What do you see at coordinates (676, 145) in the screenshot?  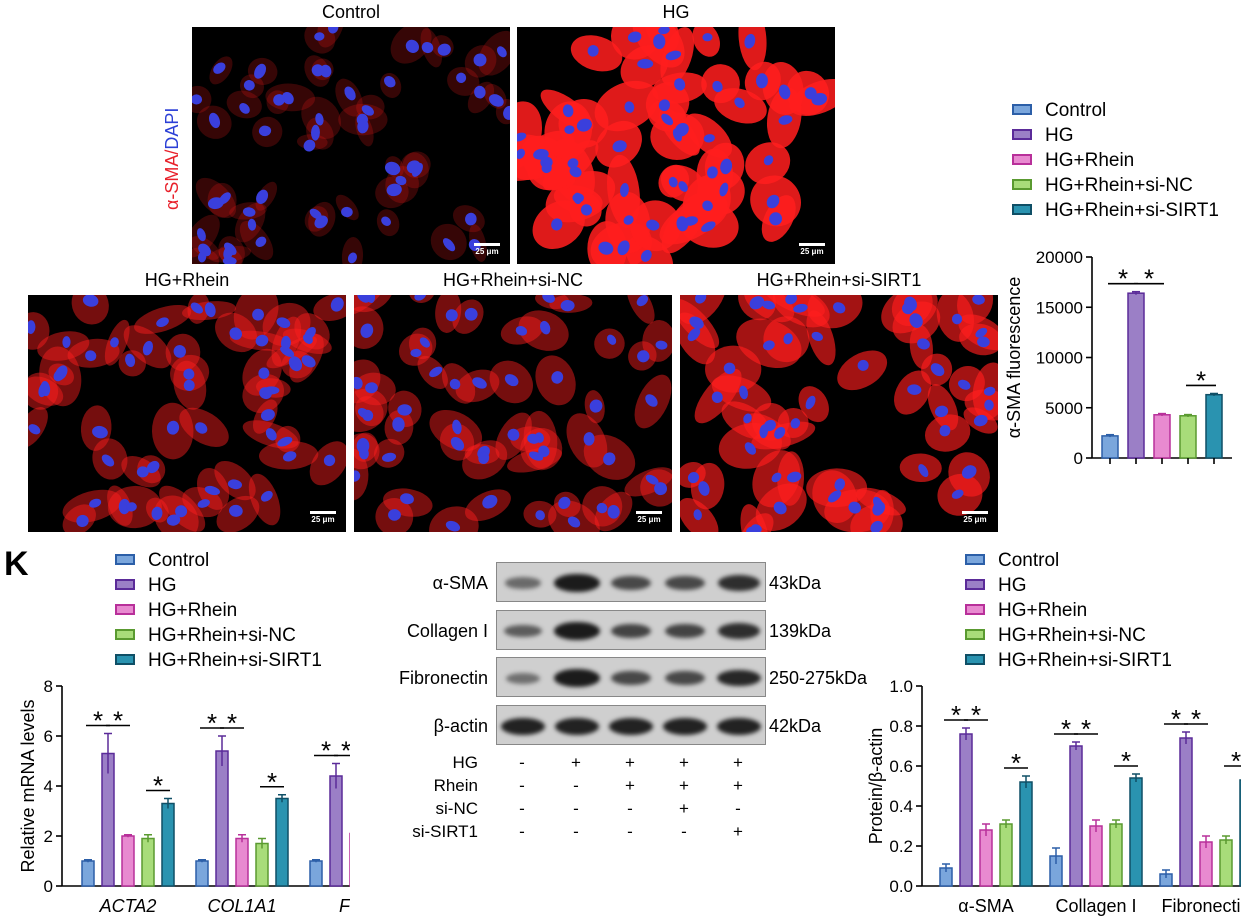 I see `micrograph-hg: 25 μm` at bounding box center [676, 145].